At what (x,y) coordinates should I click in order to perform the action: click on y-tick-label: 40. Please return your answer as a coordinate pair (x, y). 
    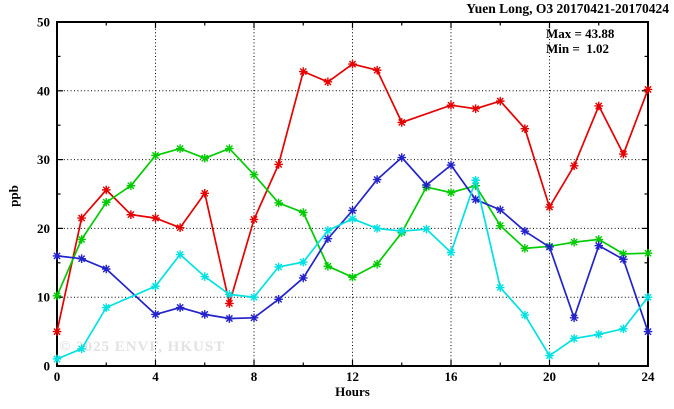
    Looking at the image, I should click on (43, 90).